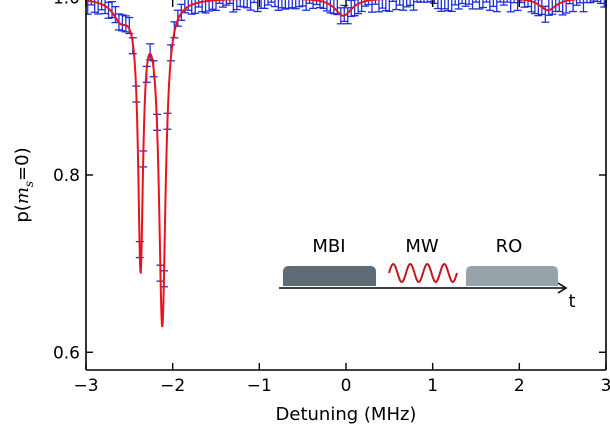 The image size is (610, 433). Describe the element at coordinates (29, 184) in the screenshot. I see `y-axis-title-sub: s` at that location.